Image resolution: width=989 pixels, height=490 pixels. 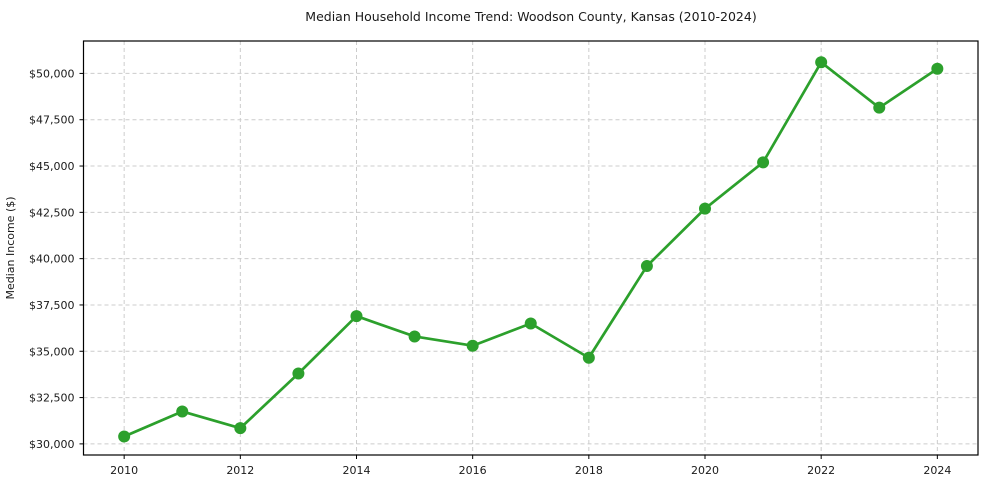 What do you see at coordinates (52, 305) in the screenshot?
I see `y-tick-label: $37,500` at bounding box center [52, 305].